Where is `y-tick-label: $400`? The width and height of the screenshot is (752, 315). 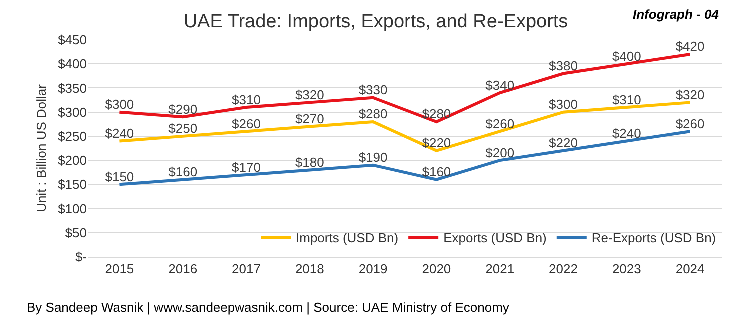
y-tick-label: $400 is located at coordinates (72, 64).